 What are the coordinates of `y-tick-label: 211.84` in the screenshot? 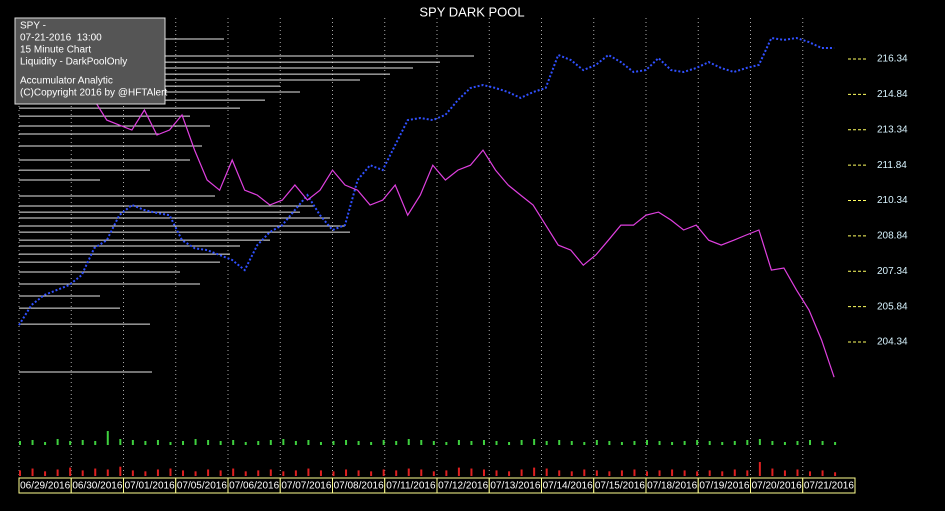 It's located at (892, 165).